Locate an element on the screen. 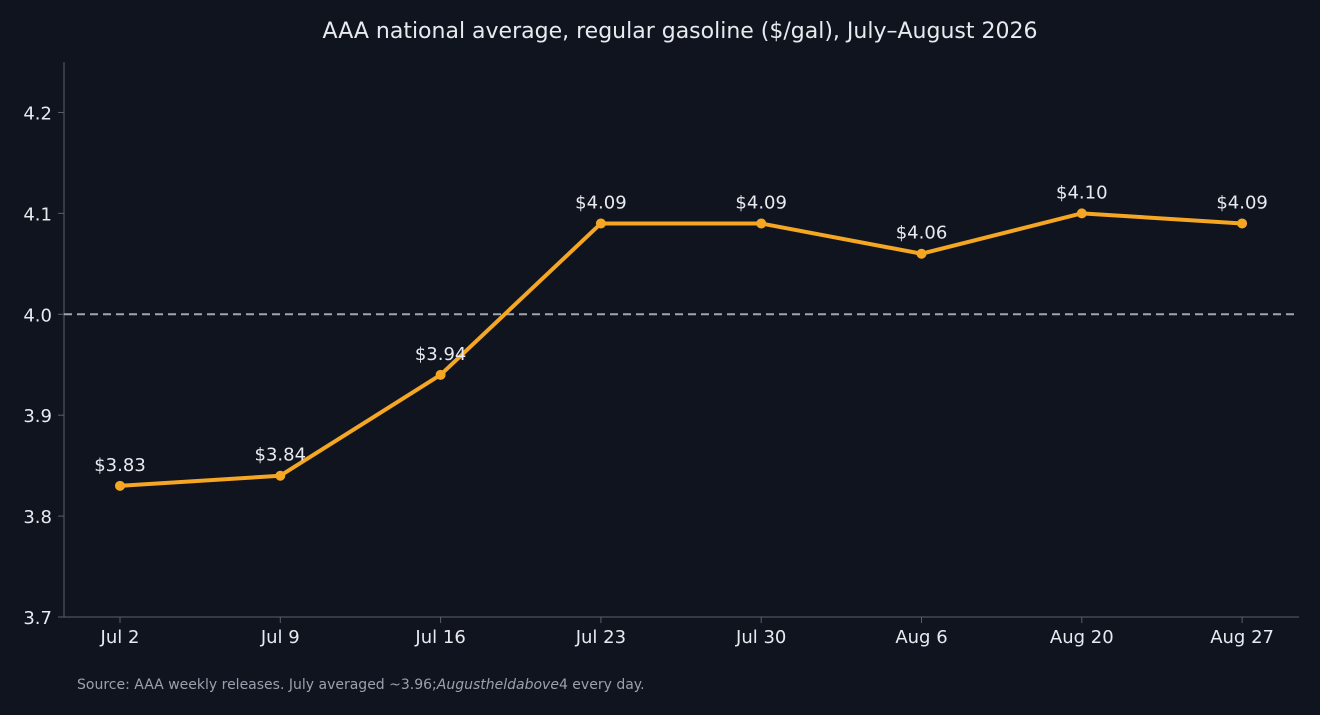 This screenshot has width=1320, height=715. y-tick-label: 4.1 is located at coordinates (37, 214).